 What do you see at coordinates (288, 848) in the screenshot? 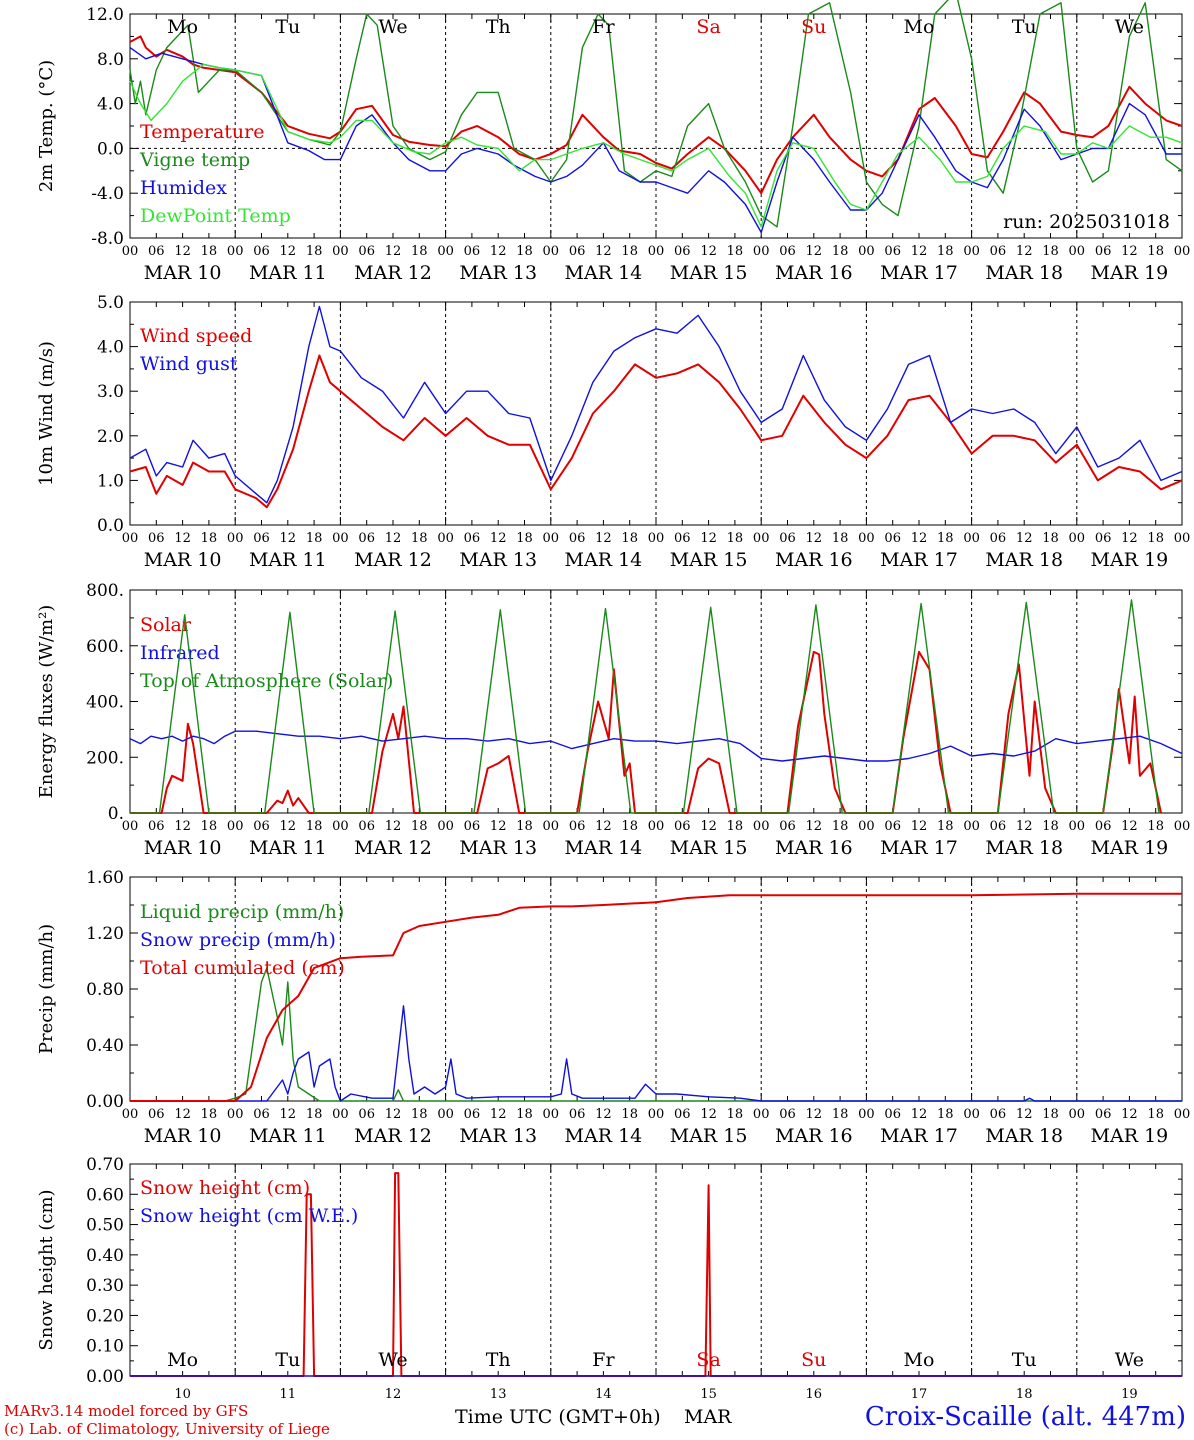
I see `x-date-label: MAR 11` at bounding box center [288, 848].